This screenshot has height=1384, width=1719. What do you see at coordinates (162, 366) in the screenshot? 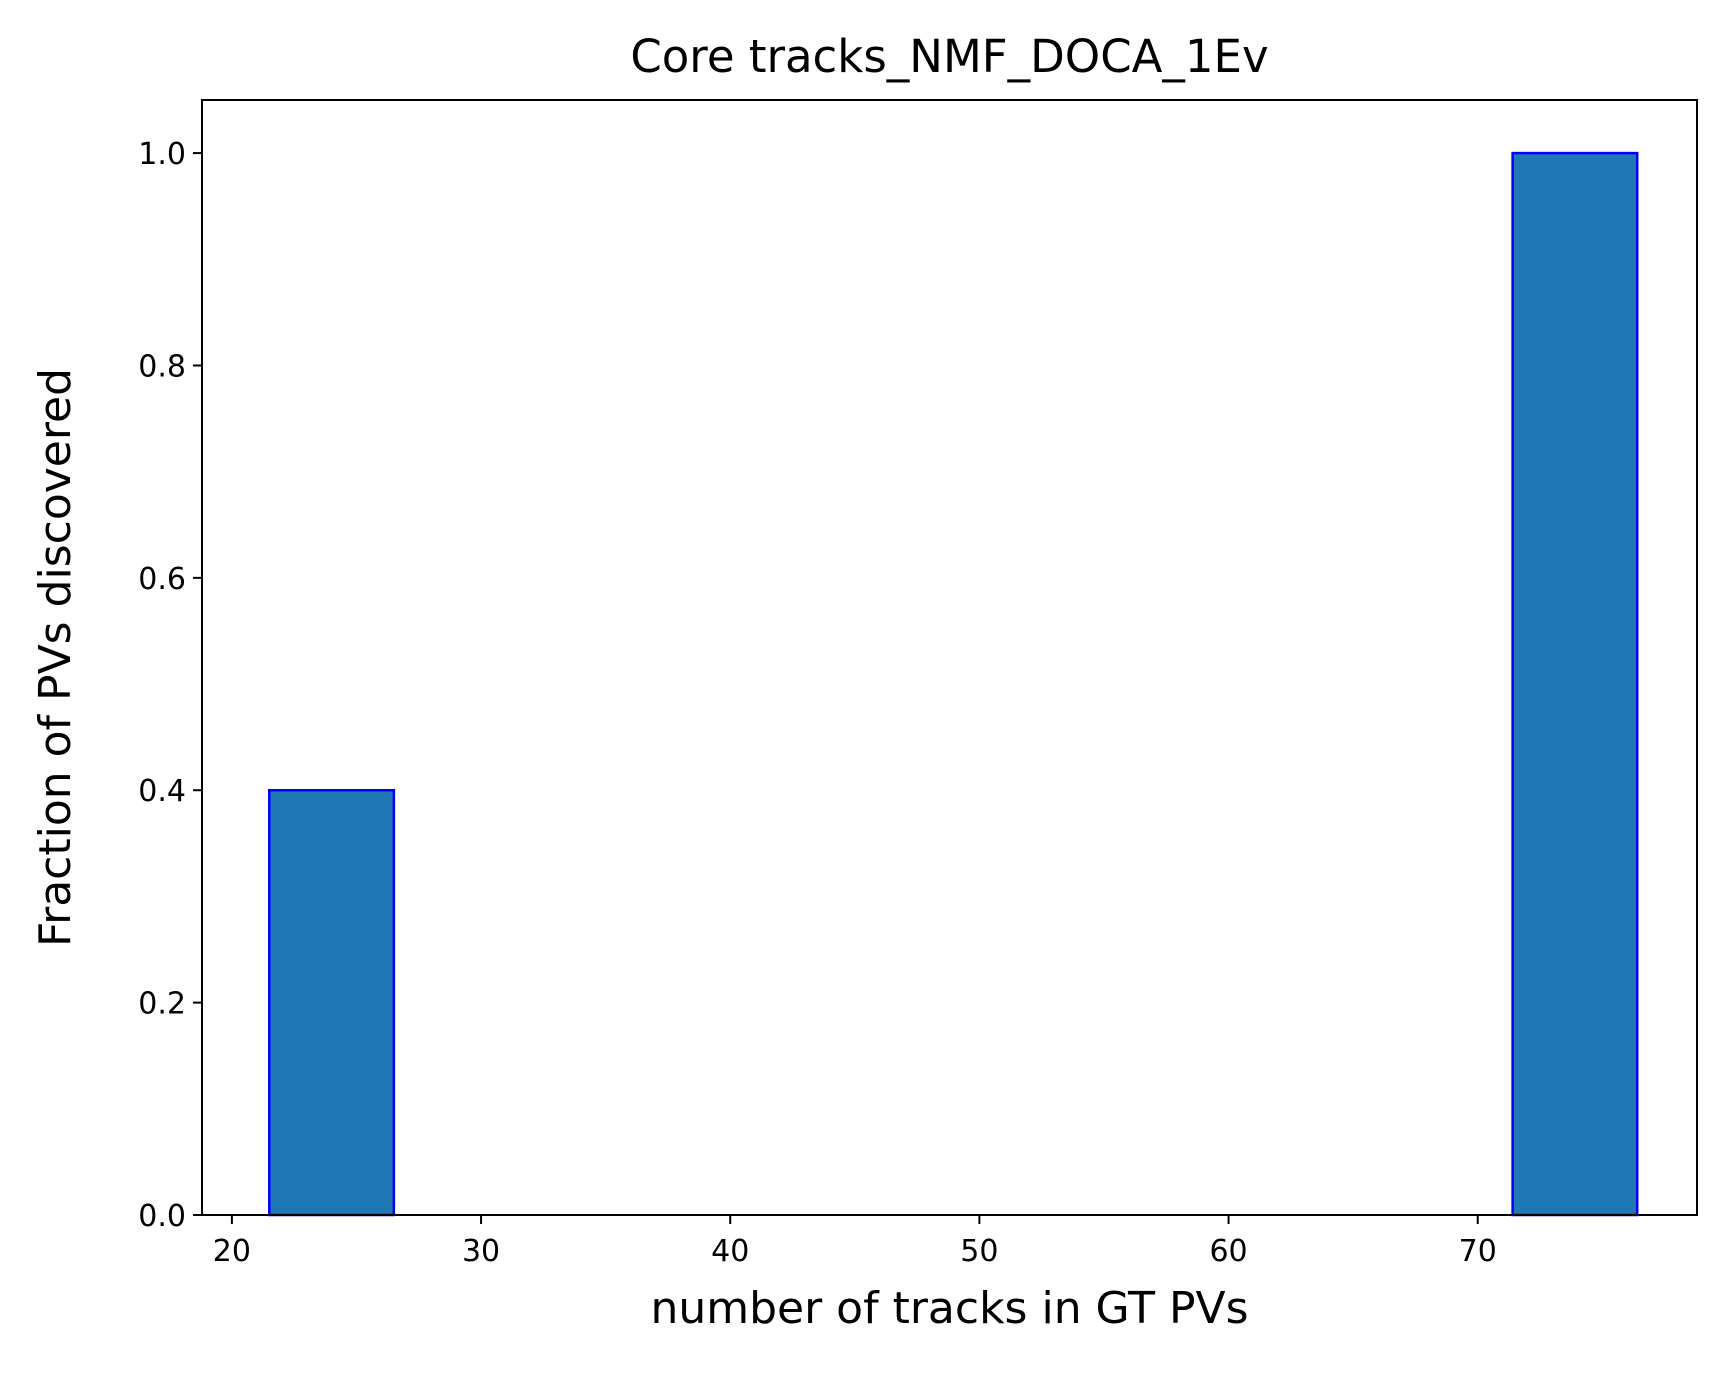
I see `y-tick-label: 0.8` at bounding box center [162, 366].